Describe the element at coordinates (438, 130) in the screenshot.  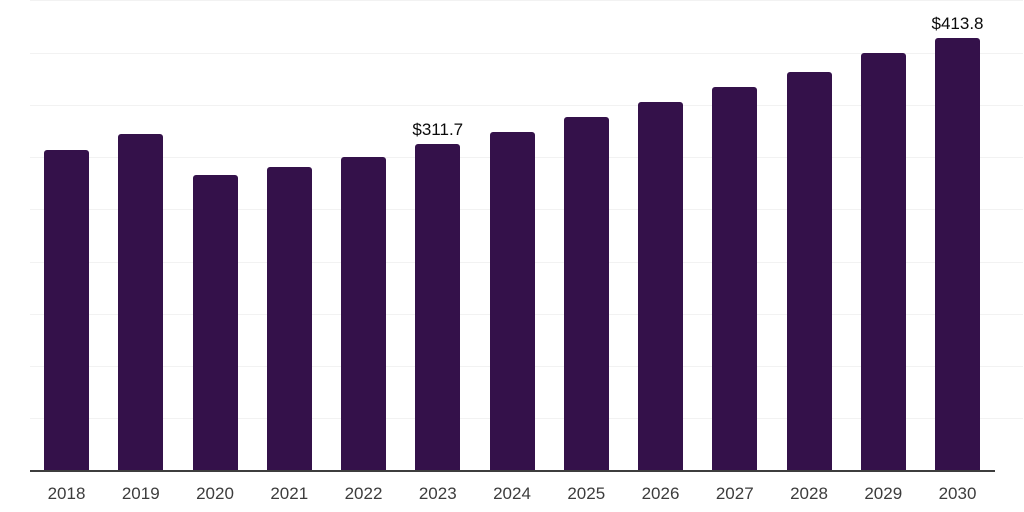
I see `value-label-2023: $311.7` at that location.